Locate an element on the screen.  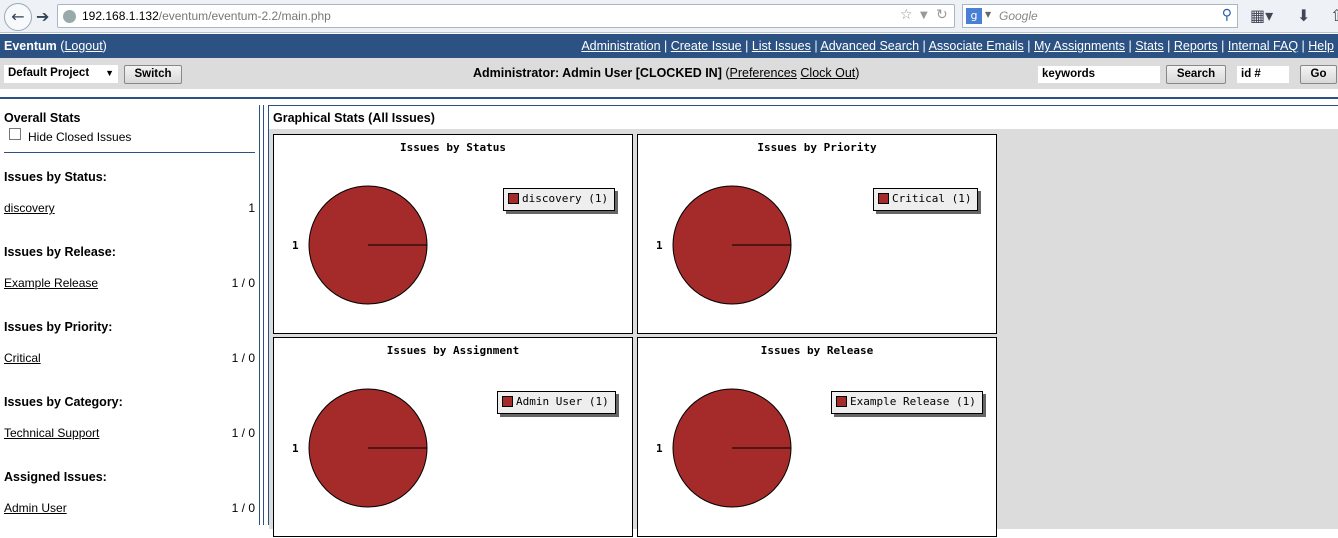
chart-title: Issues by Assignment is located at coordinates (453, 350).